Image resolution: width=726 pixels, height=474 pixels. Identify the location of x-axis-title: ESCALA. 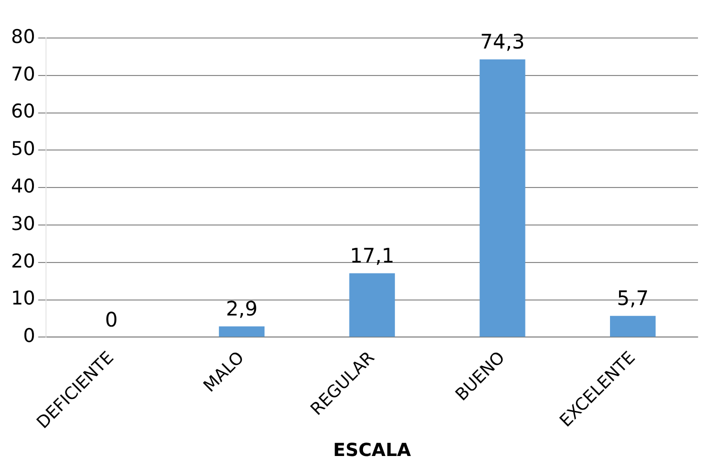
(372, 450).